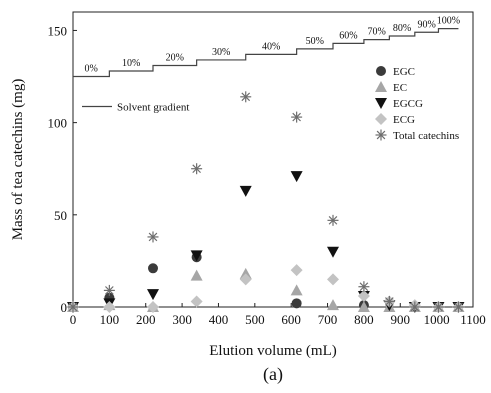 The height and width of the screenshot is (393, 491). Describe the element at coordinates (58, 123) in the screenshot. I see `y-tick-label: 100` at that location.